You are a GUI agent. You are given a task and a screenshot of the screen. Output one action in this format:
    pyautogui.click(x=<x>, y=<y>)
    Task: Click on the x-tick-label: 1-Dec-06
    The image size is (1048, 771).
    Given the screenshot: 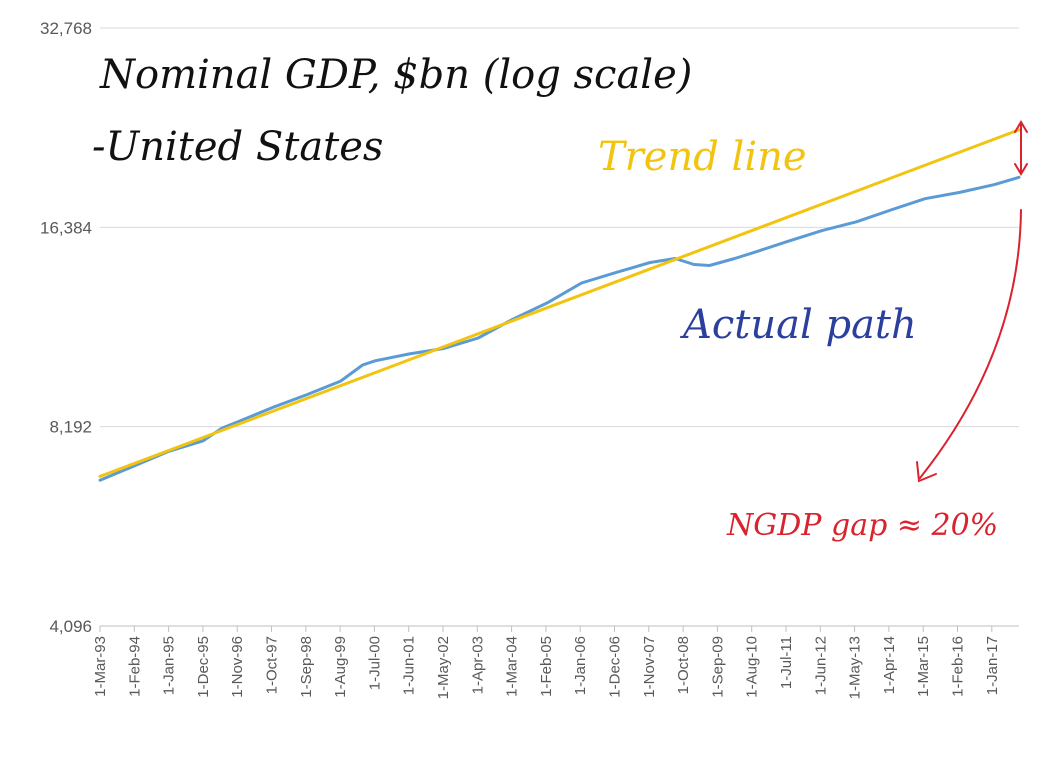 What is the action you would take?
    pyautogui.click(x=615, y=667)
    